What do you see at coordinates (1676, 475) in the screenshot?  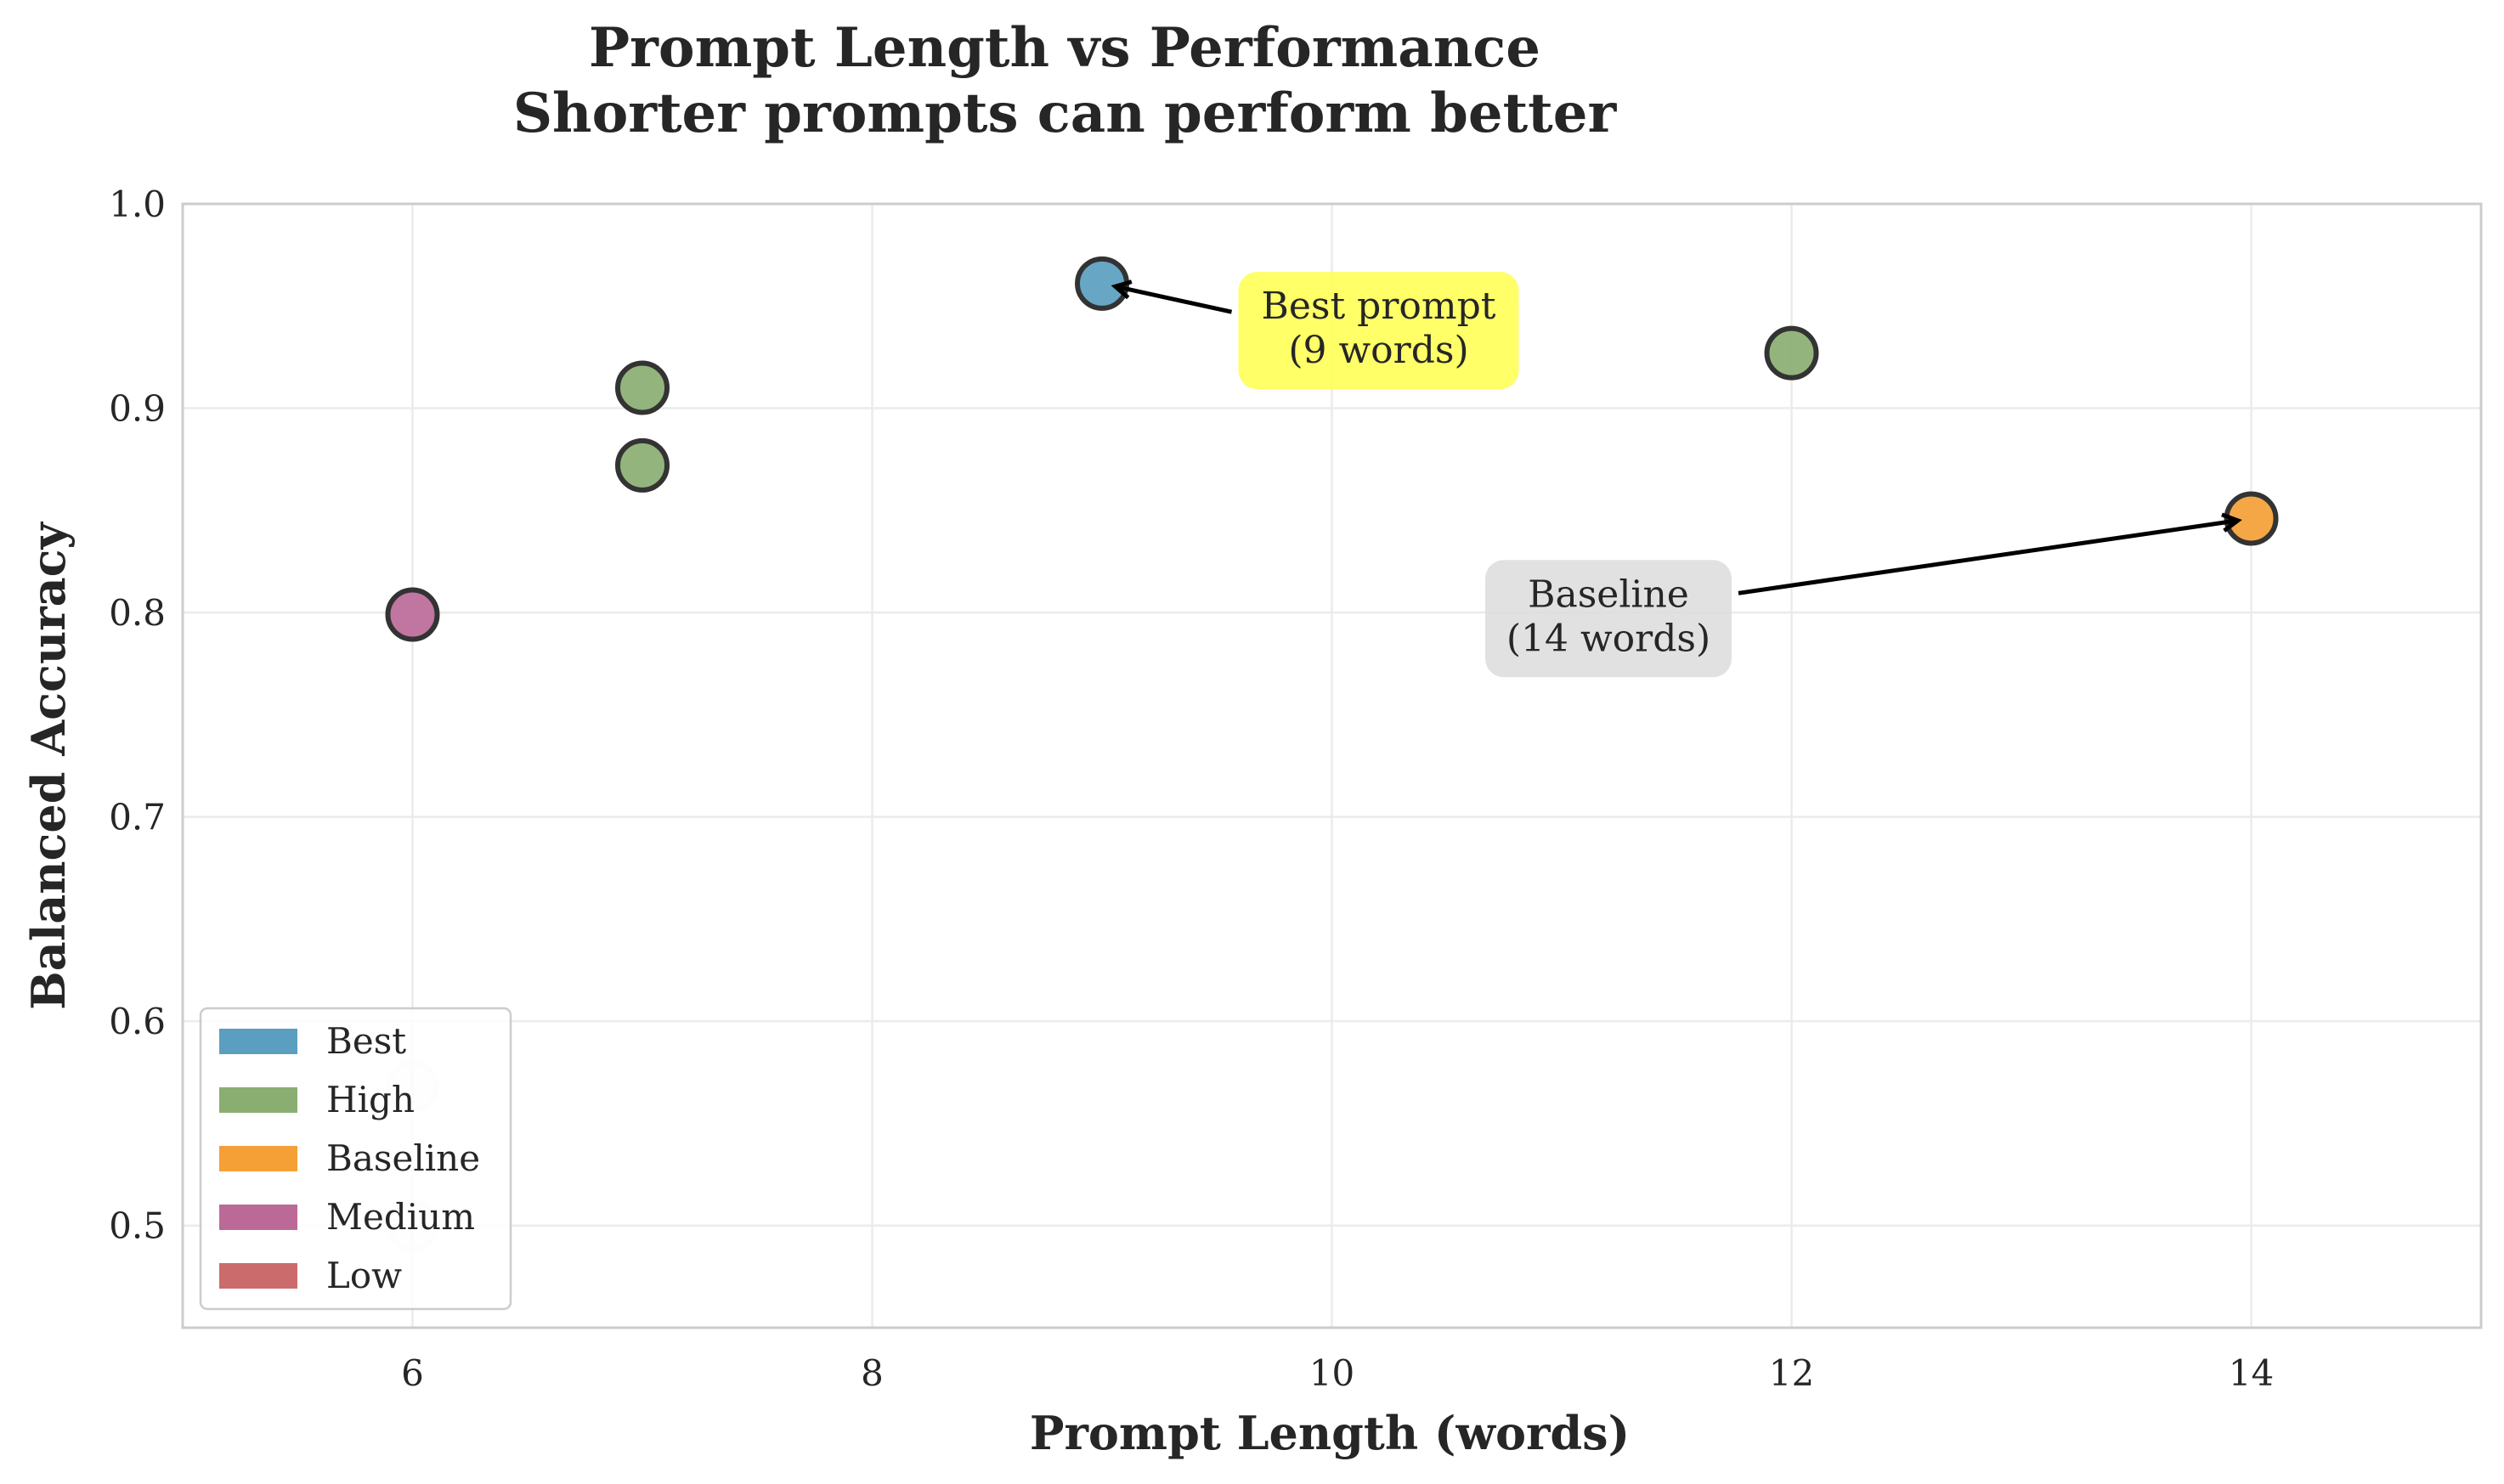 I see `annotations: Best prompt(9 words) Baseline(14 words)` at bounding box center [1676, 475].